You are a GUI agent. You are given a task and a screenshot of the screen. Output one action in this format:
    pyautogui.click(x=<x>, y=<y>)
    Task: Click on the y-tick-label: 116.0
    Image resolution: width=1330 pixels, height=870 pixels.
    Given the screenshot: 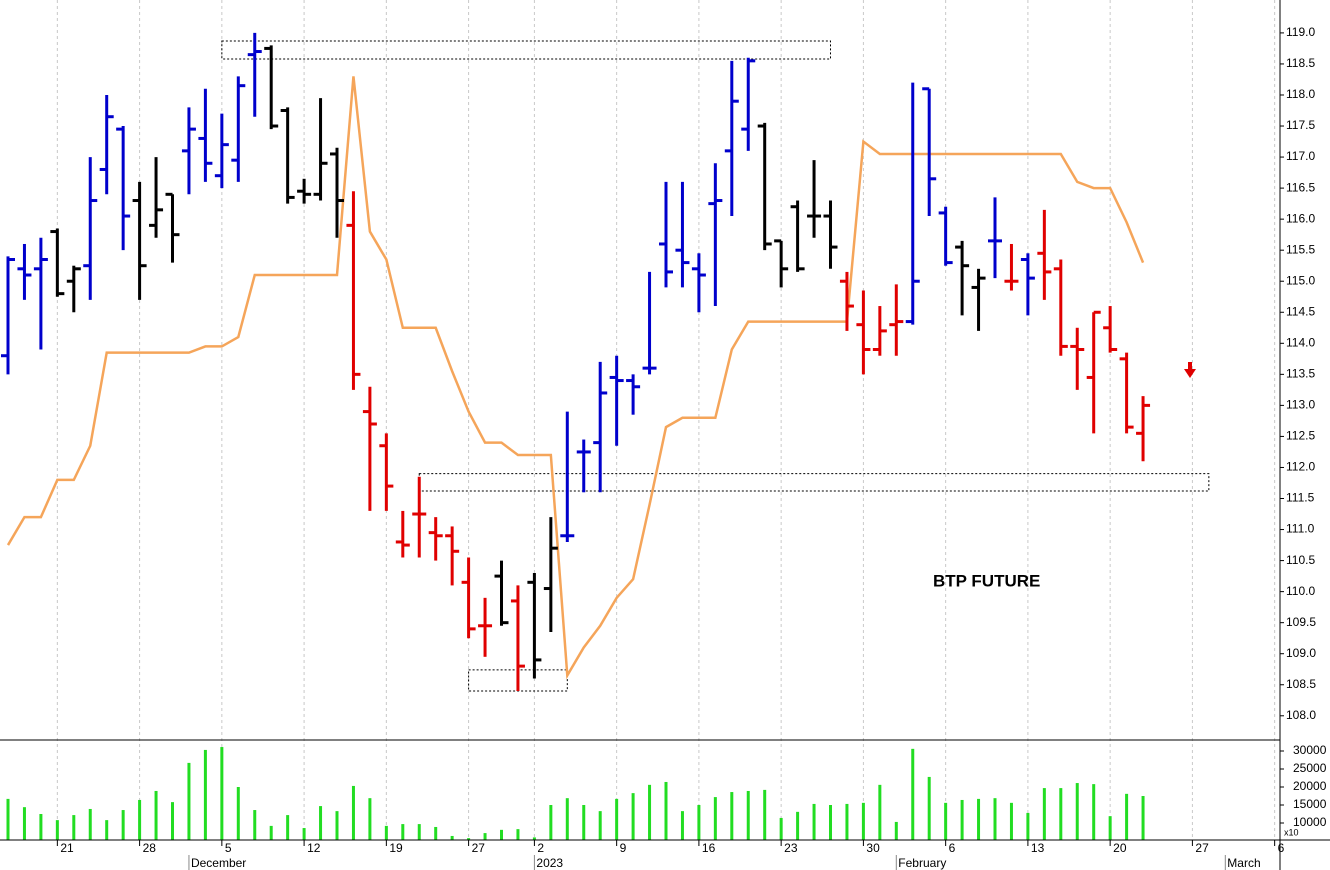 What is the action you would take?
    pyautogui.click(x=1300, y=218)
    